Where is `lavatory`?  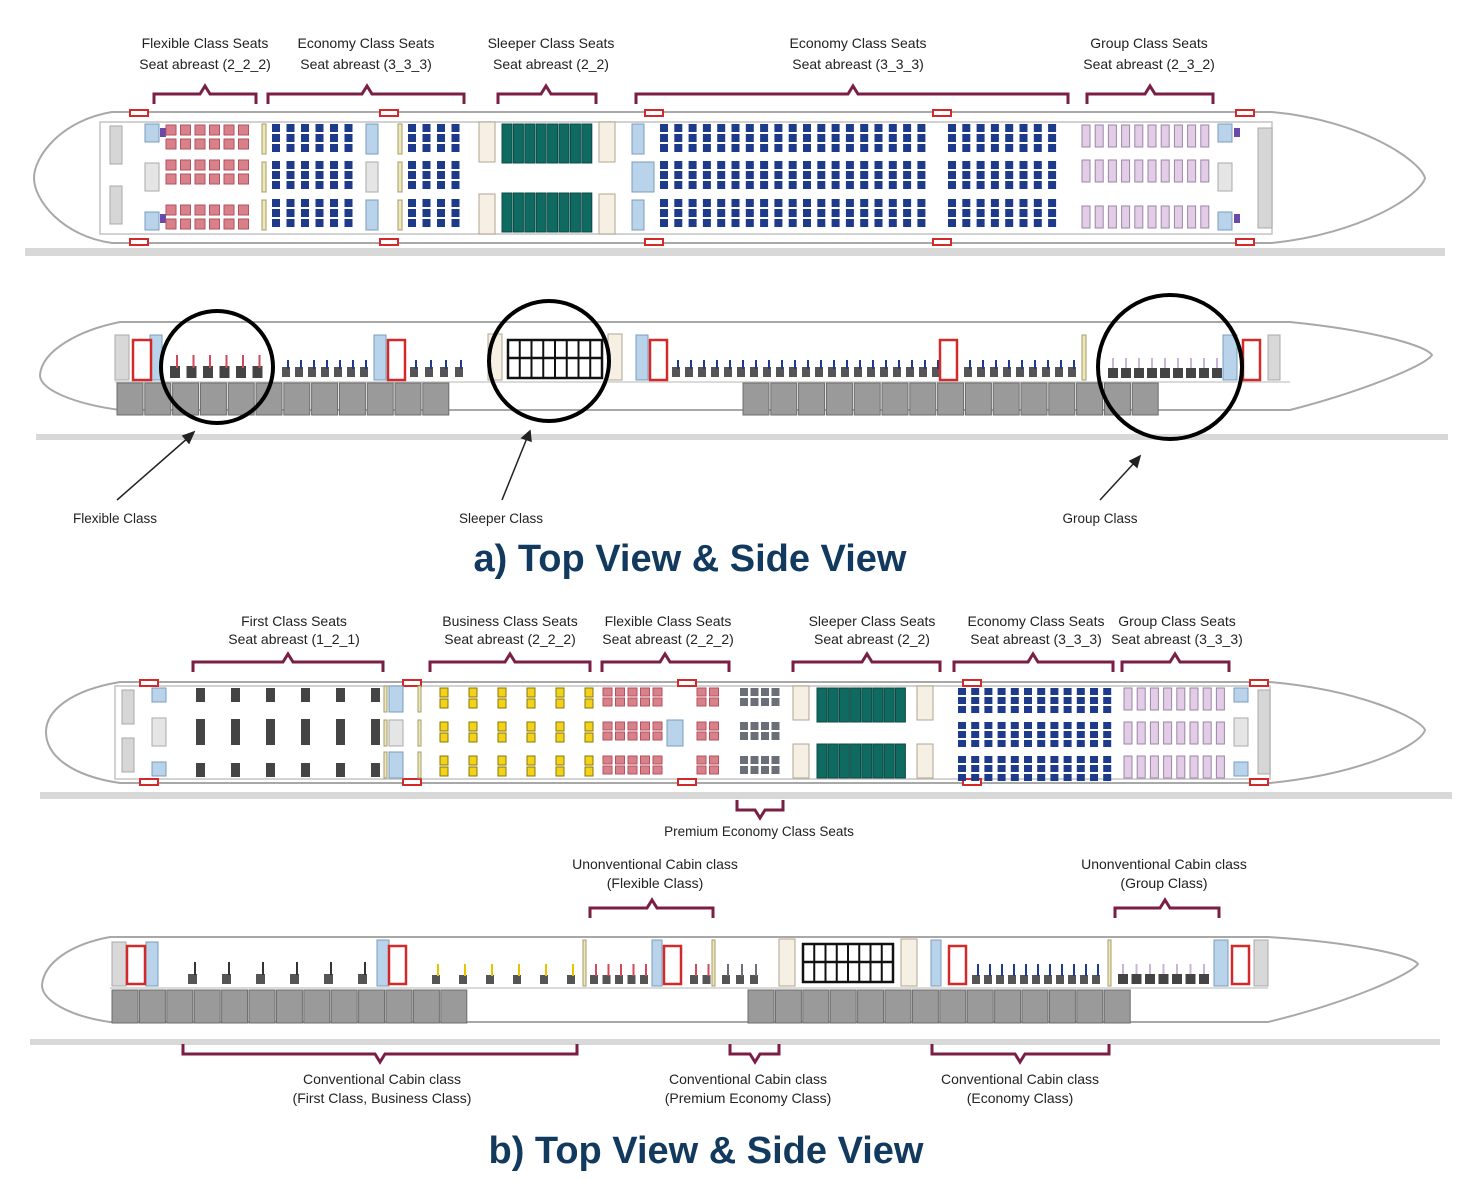
lavatory is located at coordinates (787, 962).